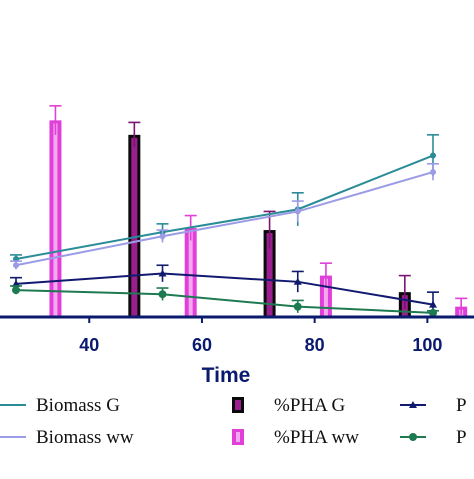  What do you see at coordinates (433, 437) in the screenshot?
I see `legend-item-5: P` at bounding box center [433, 437].